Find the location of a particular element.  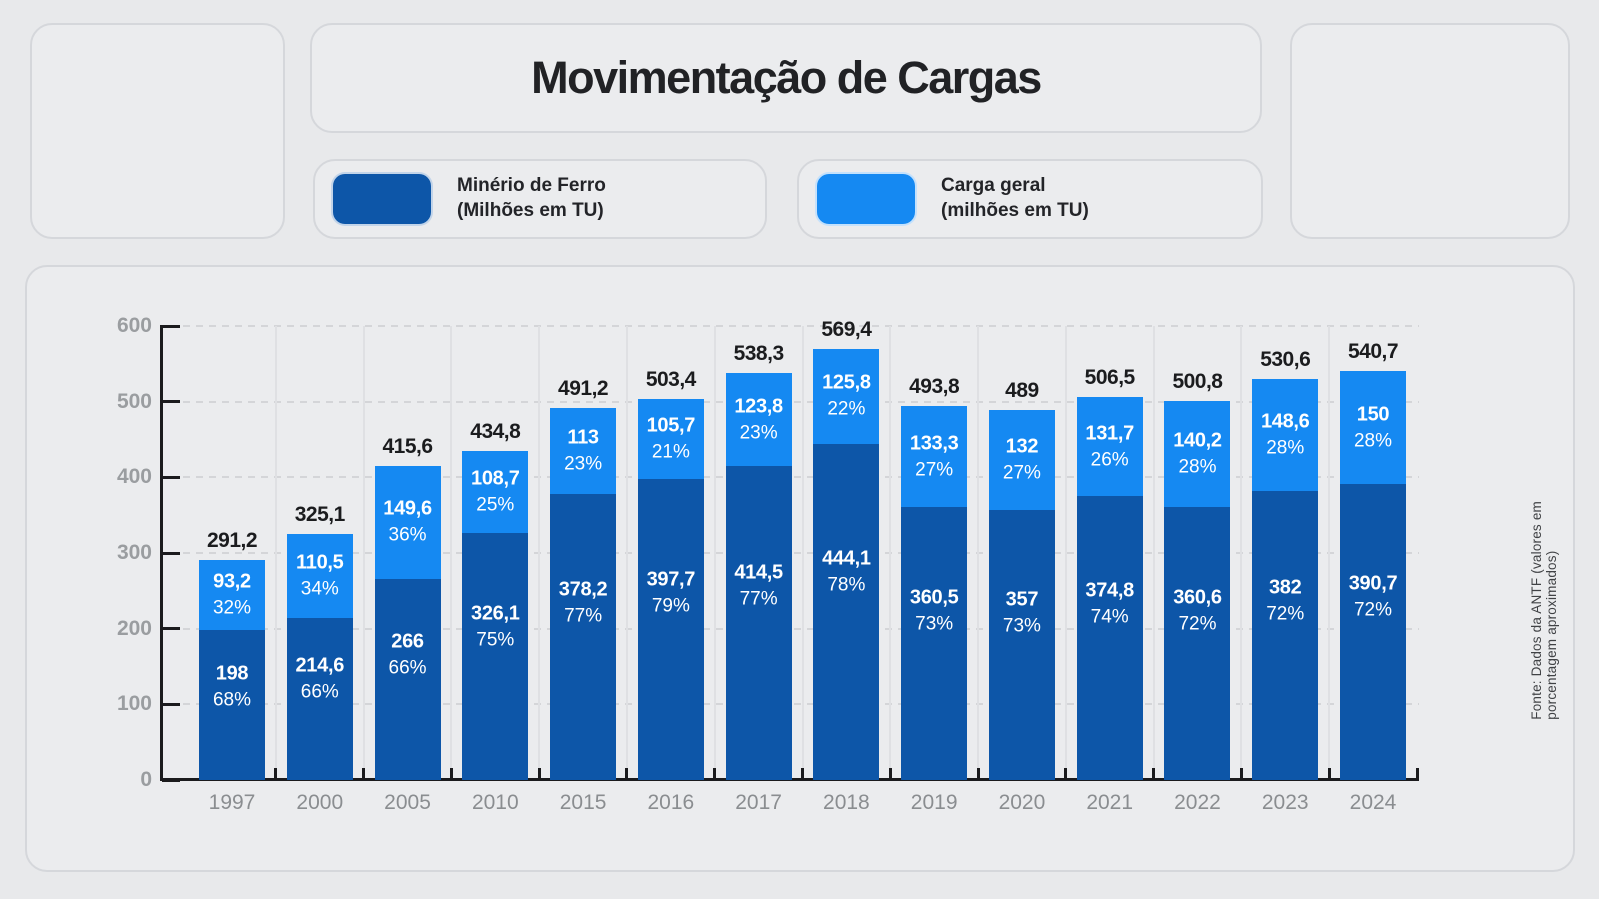

bar-2015-minerio-label: 378,2 77% is located at coordinates (583, 602).